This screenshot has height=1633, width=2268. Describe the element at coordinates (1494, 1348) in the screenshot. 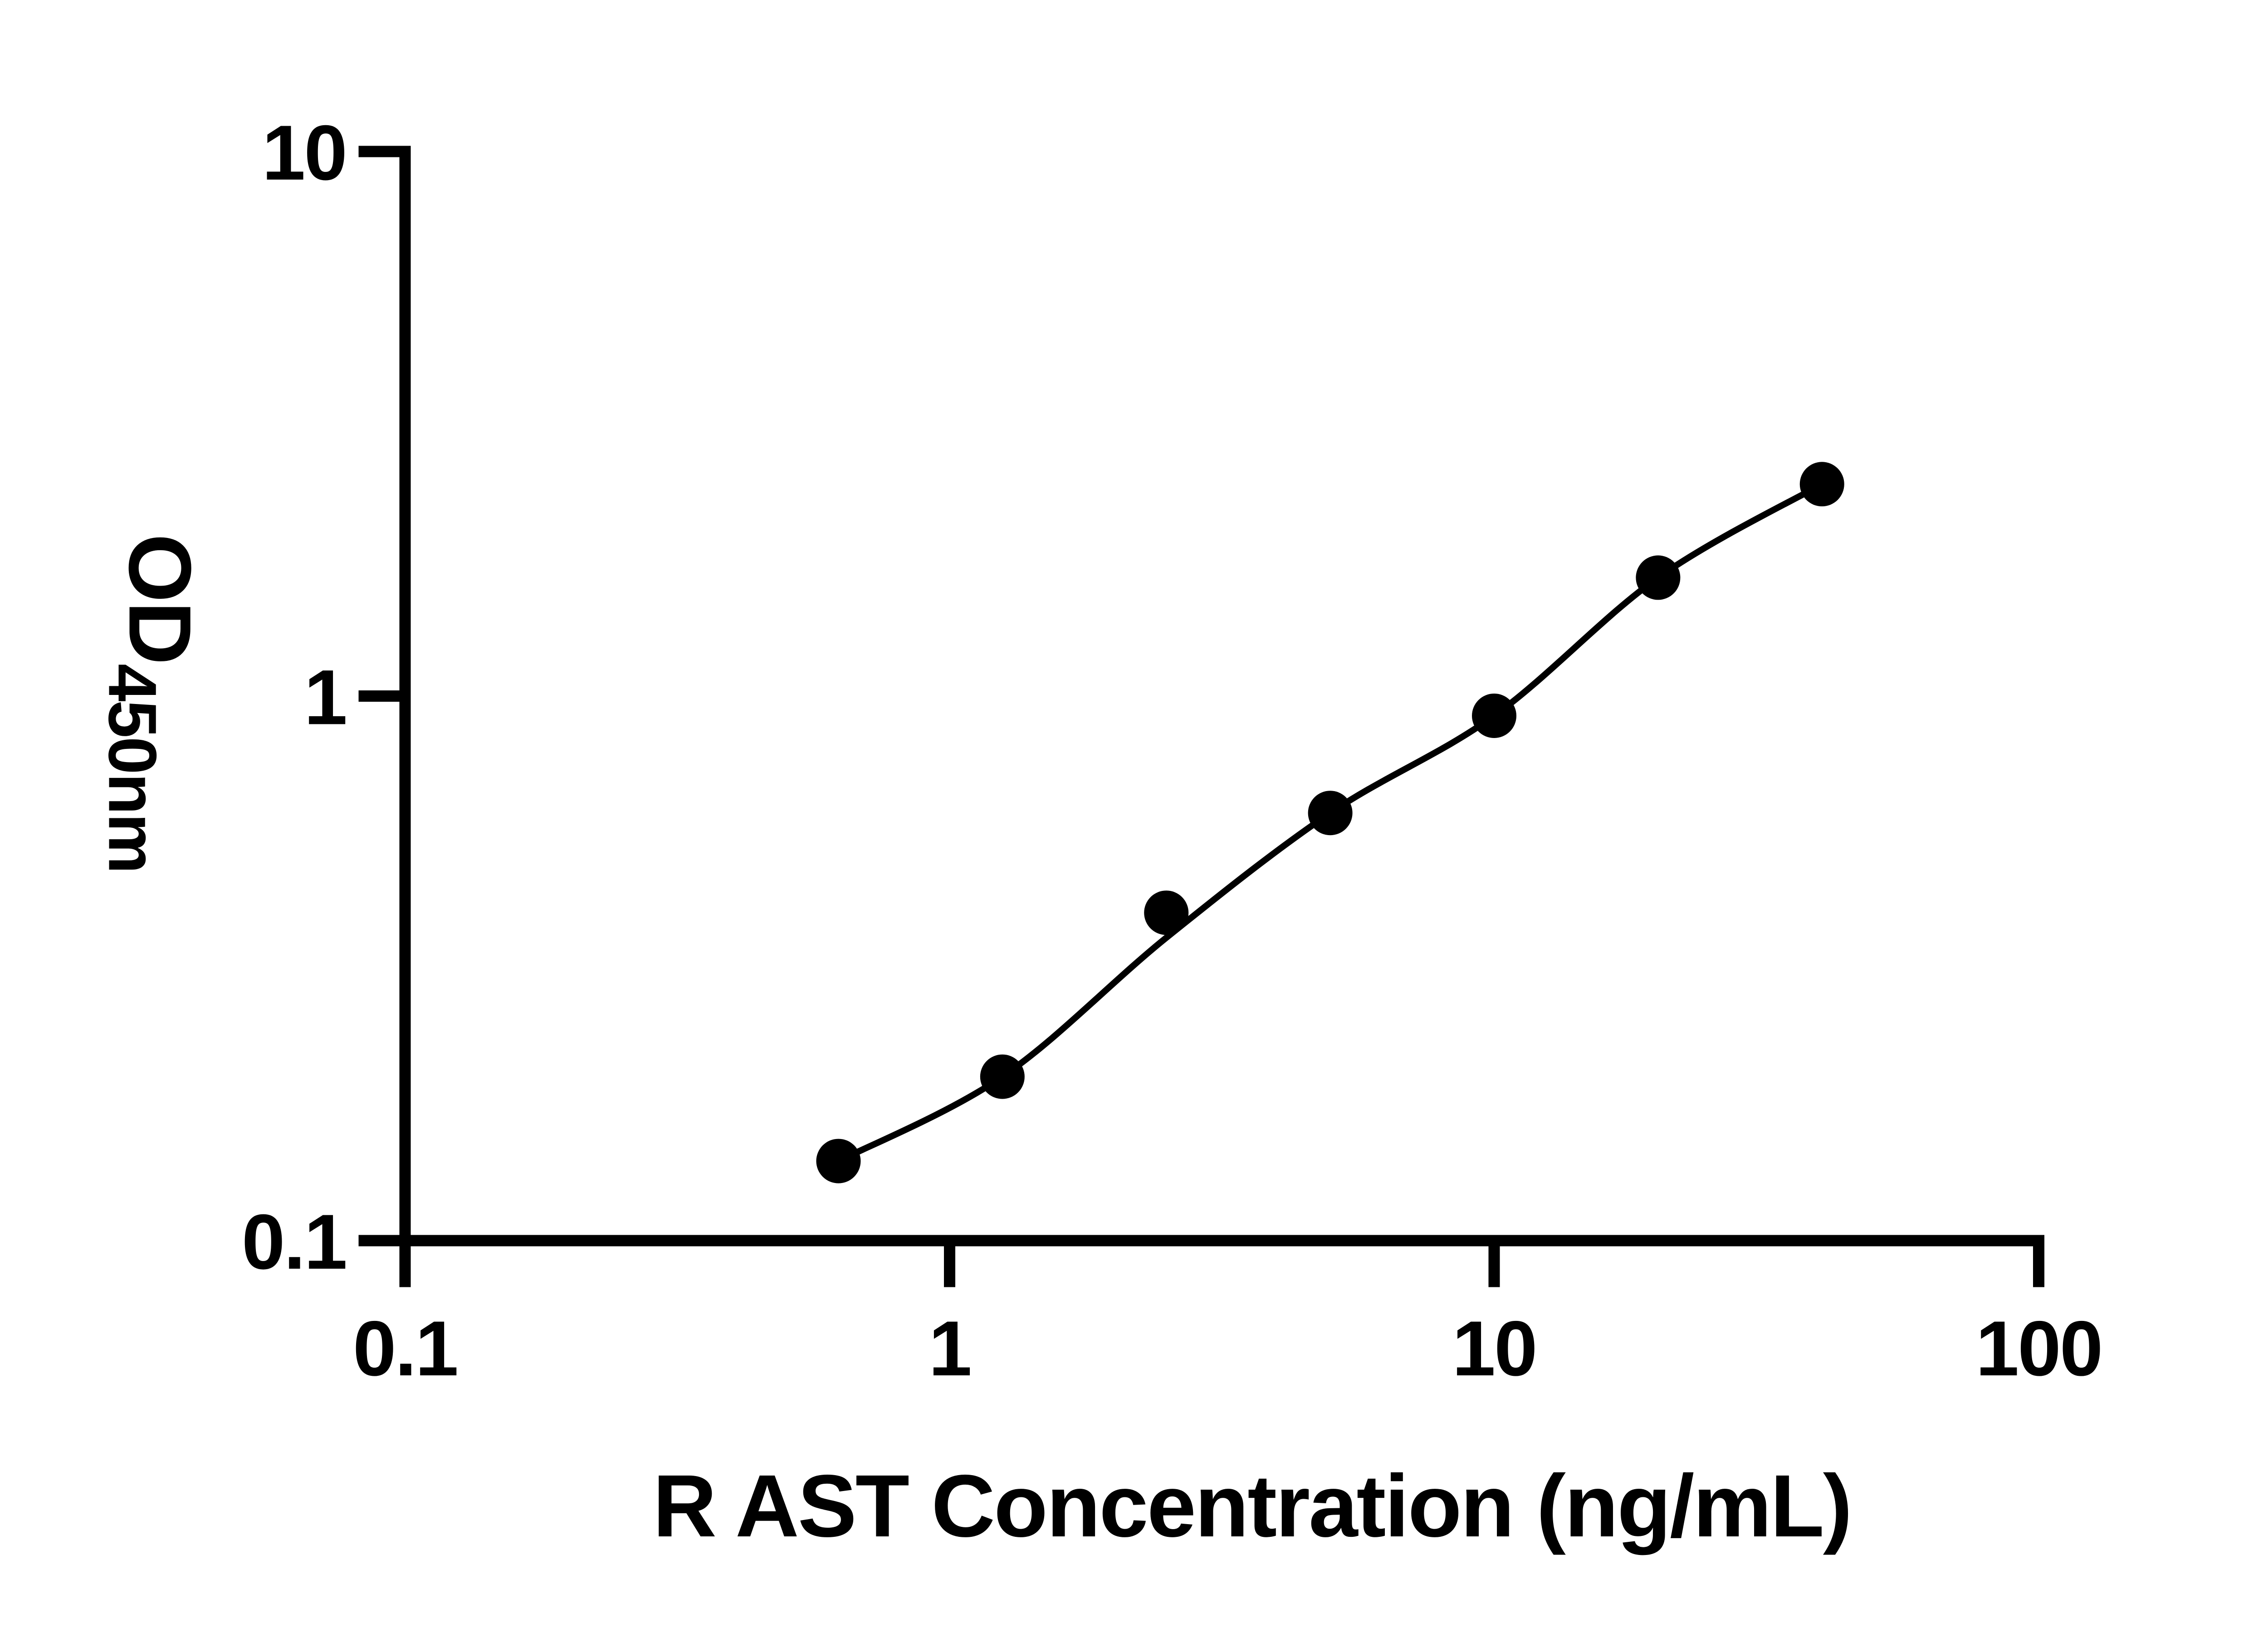

I see `x-tick-label: 10` at that location.